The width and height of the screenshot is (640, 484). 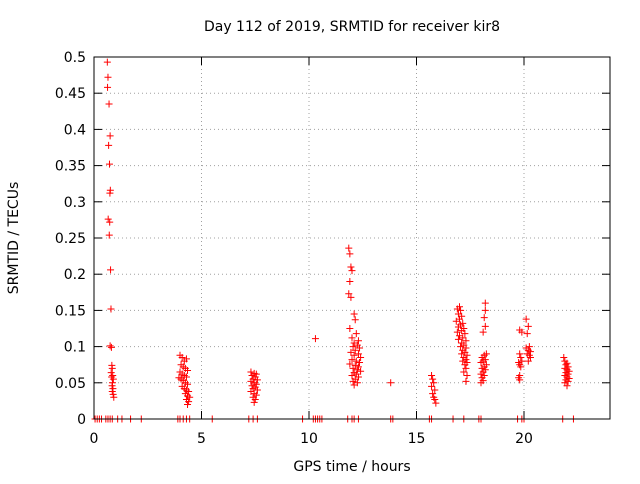 I want to click on x-tick-label: 5, so click(x=201, y=439).